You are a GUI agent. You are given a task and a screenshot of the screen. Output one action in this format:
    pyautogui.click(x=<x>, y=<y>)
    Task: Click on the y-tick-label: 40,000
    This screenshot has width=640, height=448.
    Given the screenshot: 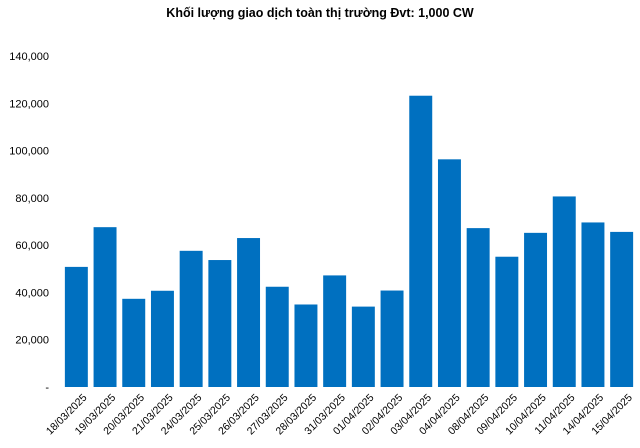 What is the action you would take?
    pyautogui.click(x=32, y=293)
    